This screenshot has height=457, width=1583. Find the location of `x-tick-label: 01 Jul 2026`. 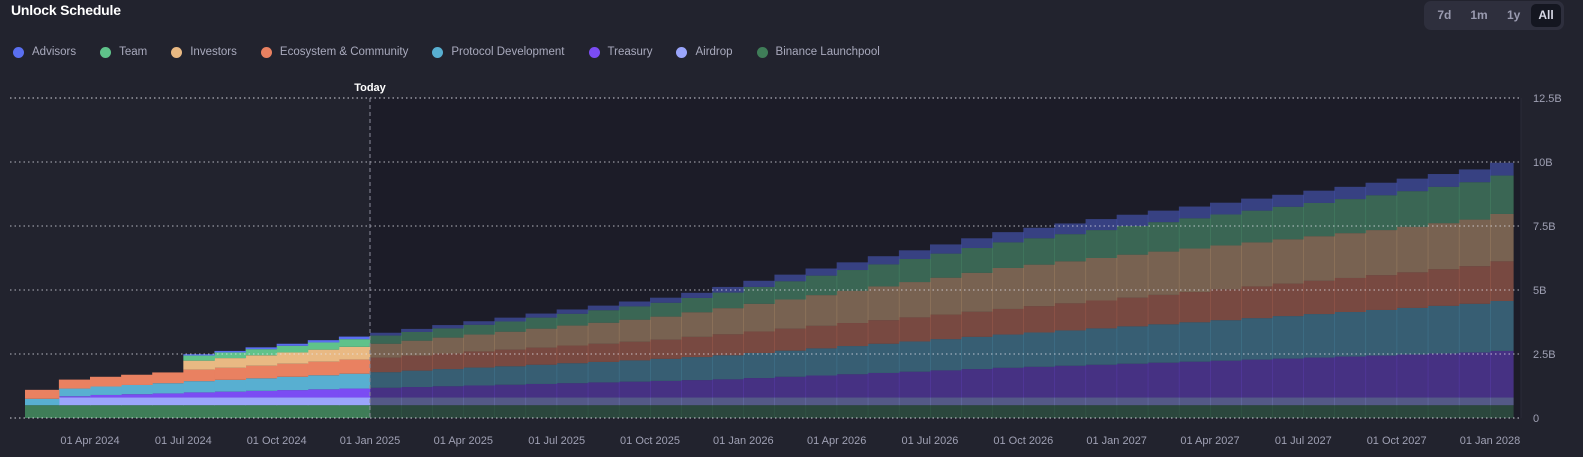

x-tick-label: 01 Jul 2026 is located at coordinates (930, 441).